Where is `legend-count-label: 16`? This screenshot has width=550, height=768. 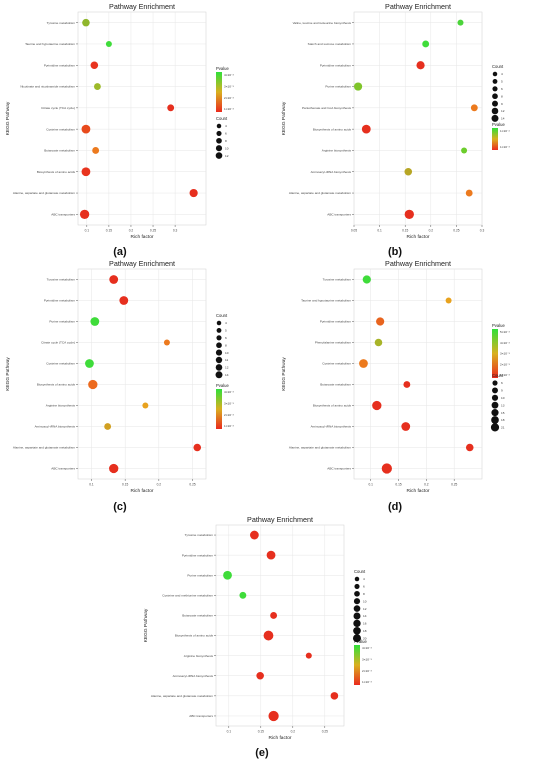 legend-count-label: 16 is located at coordinates (365, 624).